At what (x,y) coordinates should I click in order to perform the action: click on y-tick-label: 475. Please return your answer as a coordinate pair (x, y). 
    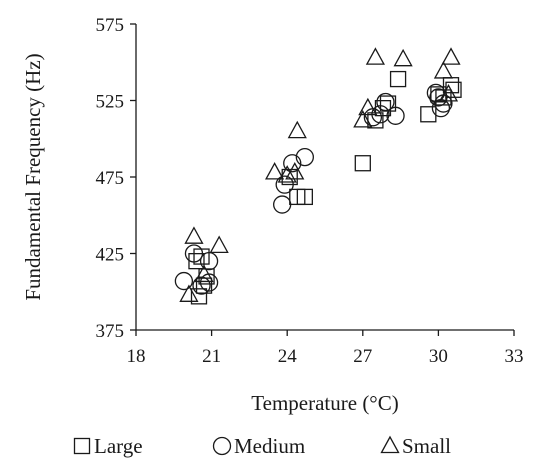
    Looking at the image, I should click on (110, 178).